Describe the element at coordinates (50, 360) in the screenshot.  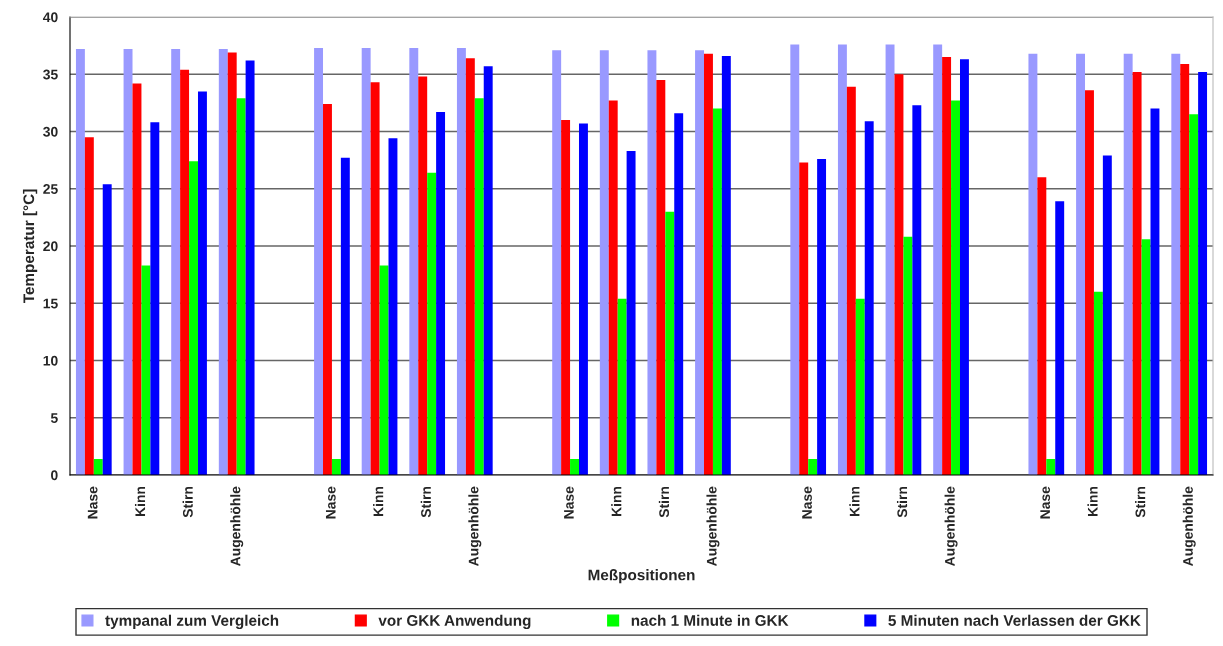
I see `y-tick-label: 10` at that location.